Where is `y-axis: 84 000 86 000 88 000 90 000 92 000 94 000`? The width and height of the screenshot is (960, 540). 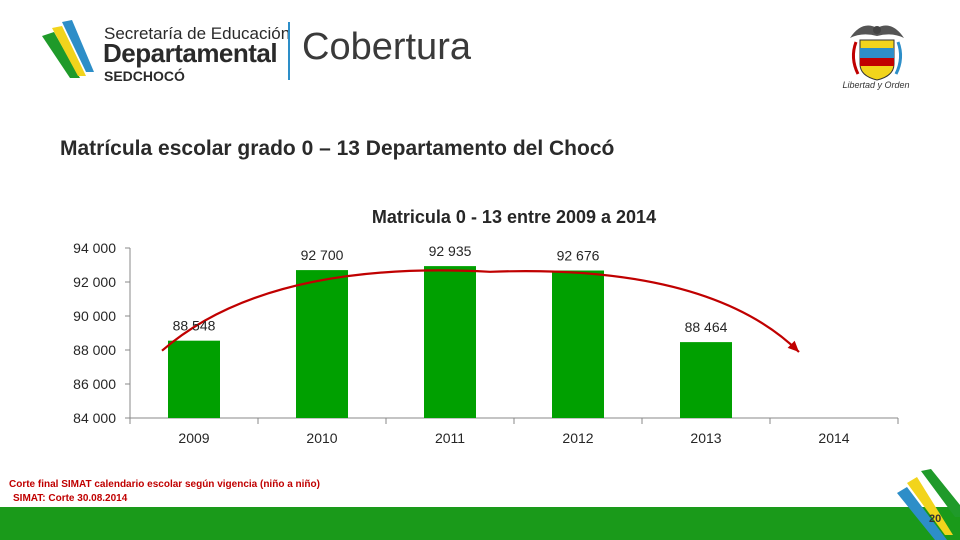
y-axis: 84 000 86 000 88 000 90 000 92 000 94 000 is located at coordinates (102, 333).